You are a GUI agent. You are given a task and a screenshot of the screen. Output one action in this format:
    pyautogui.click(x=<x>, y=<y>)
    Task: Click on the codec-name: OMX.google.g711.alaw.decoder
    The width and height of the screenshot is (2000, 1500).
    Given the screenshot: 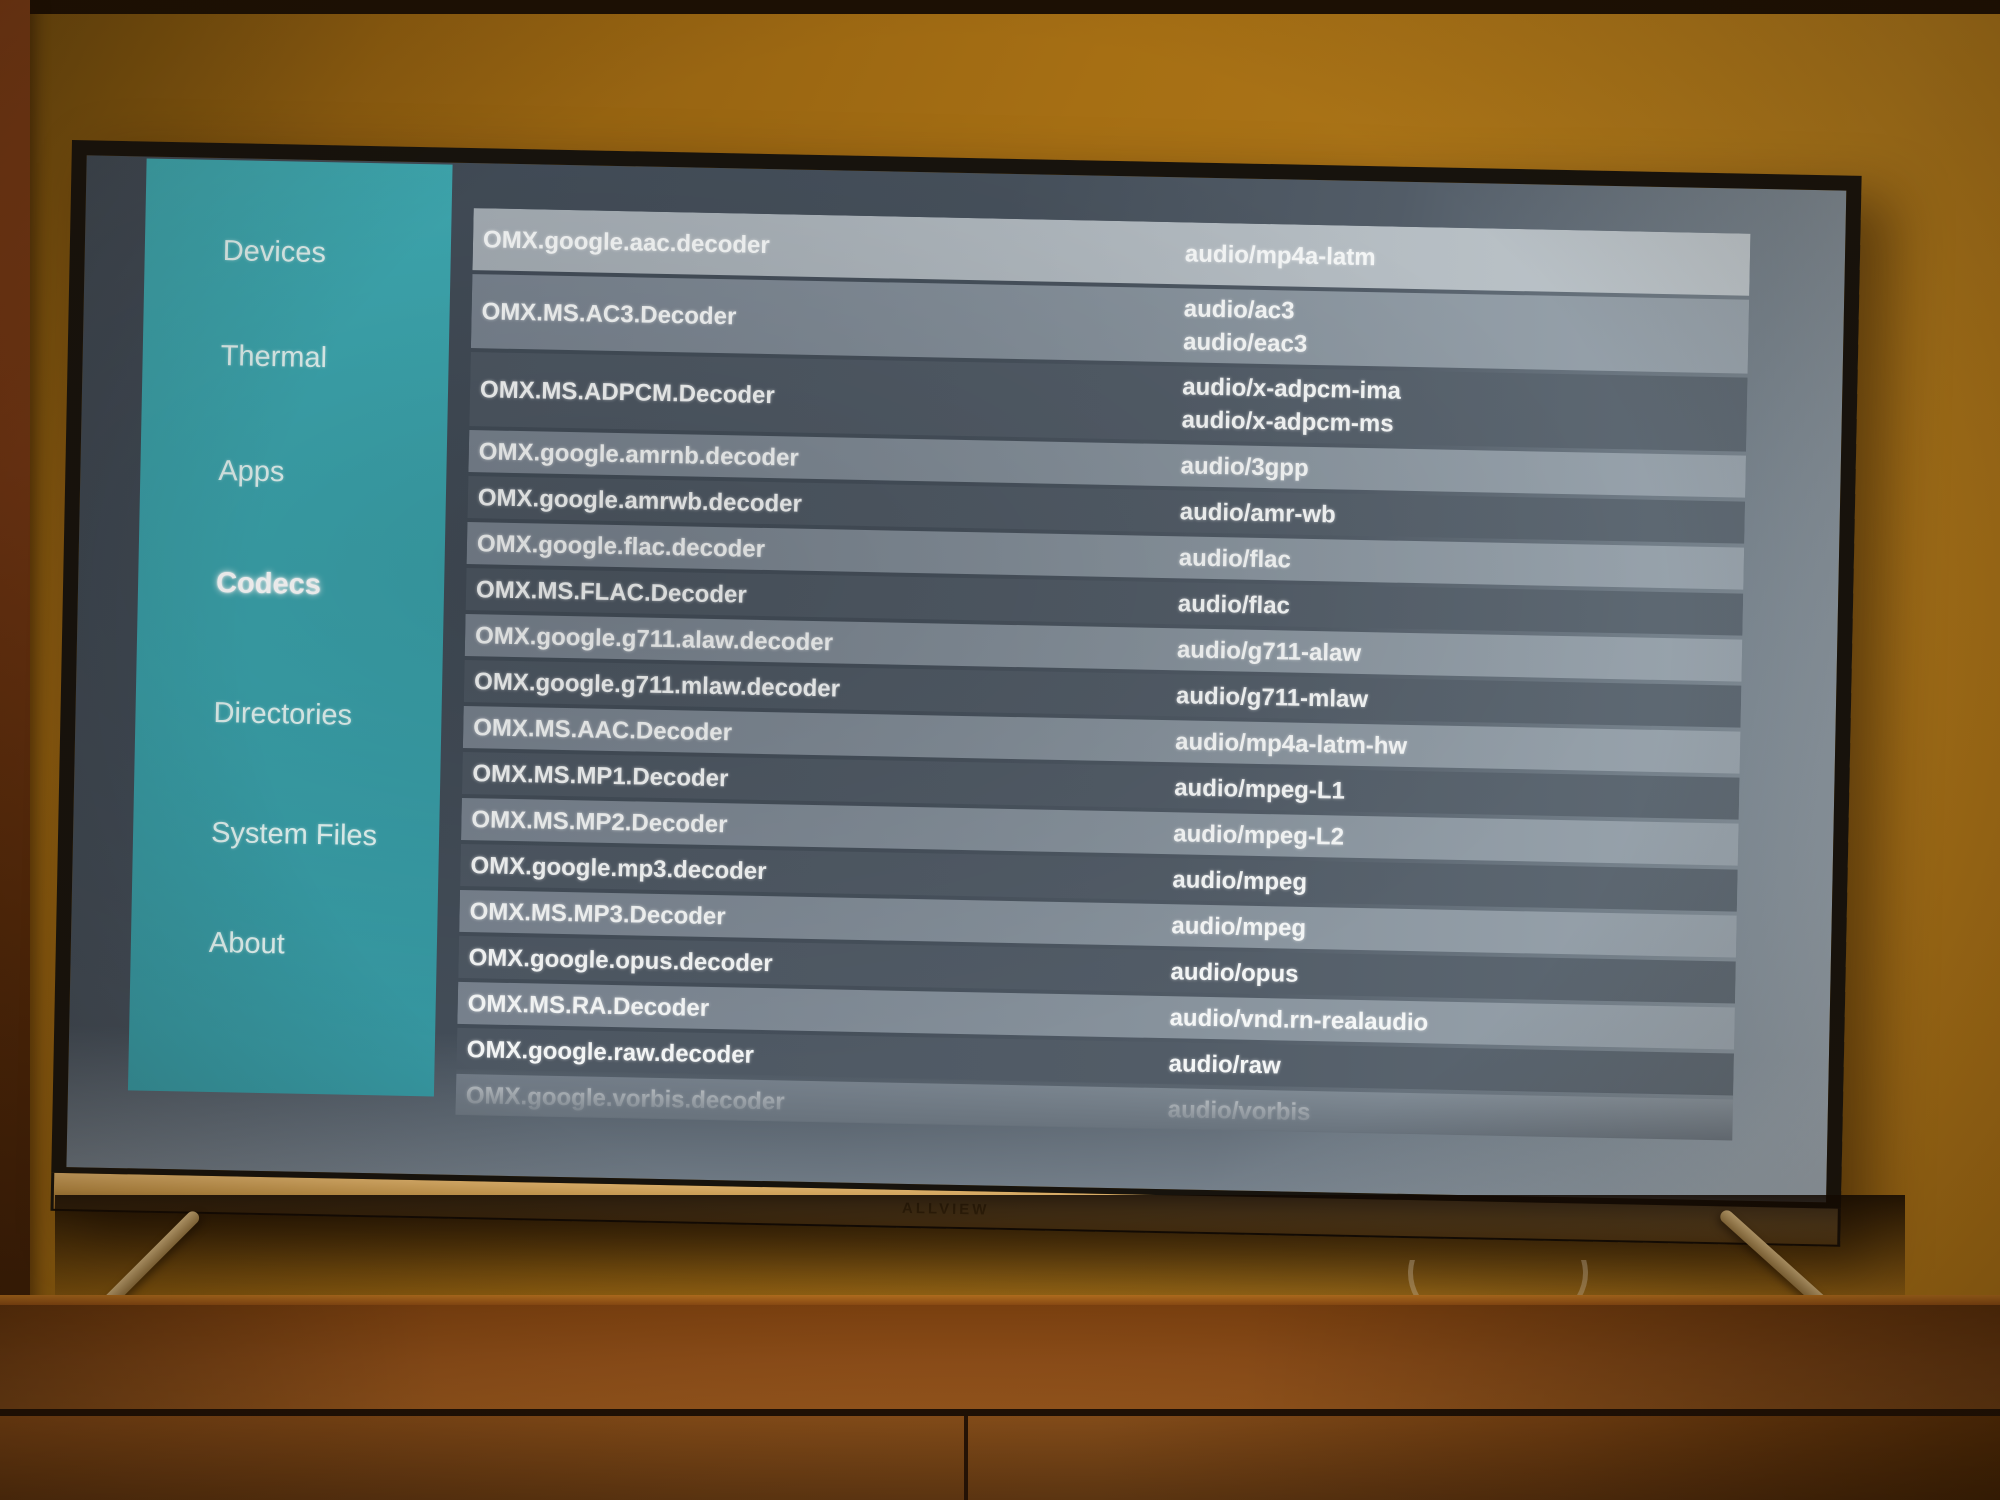 What is the action you would take?
    pyautogui.click(x=654, y=638)
    